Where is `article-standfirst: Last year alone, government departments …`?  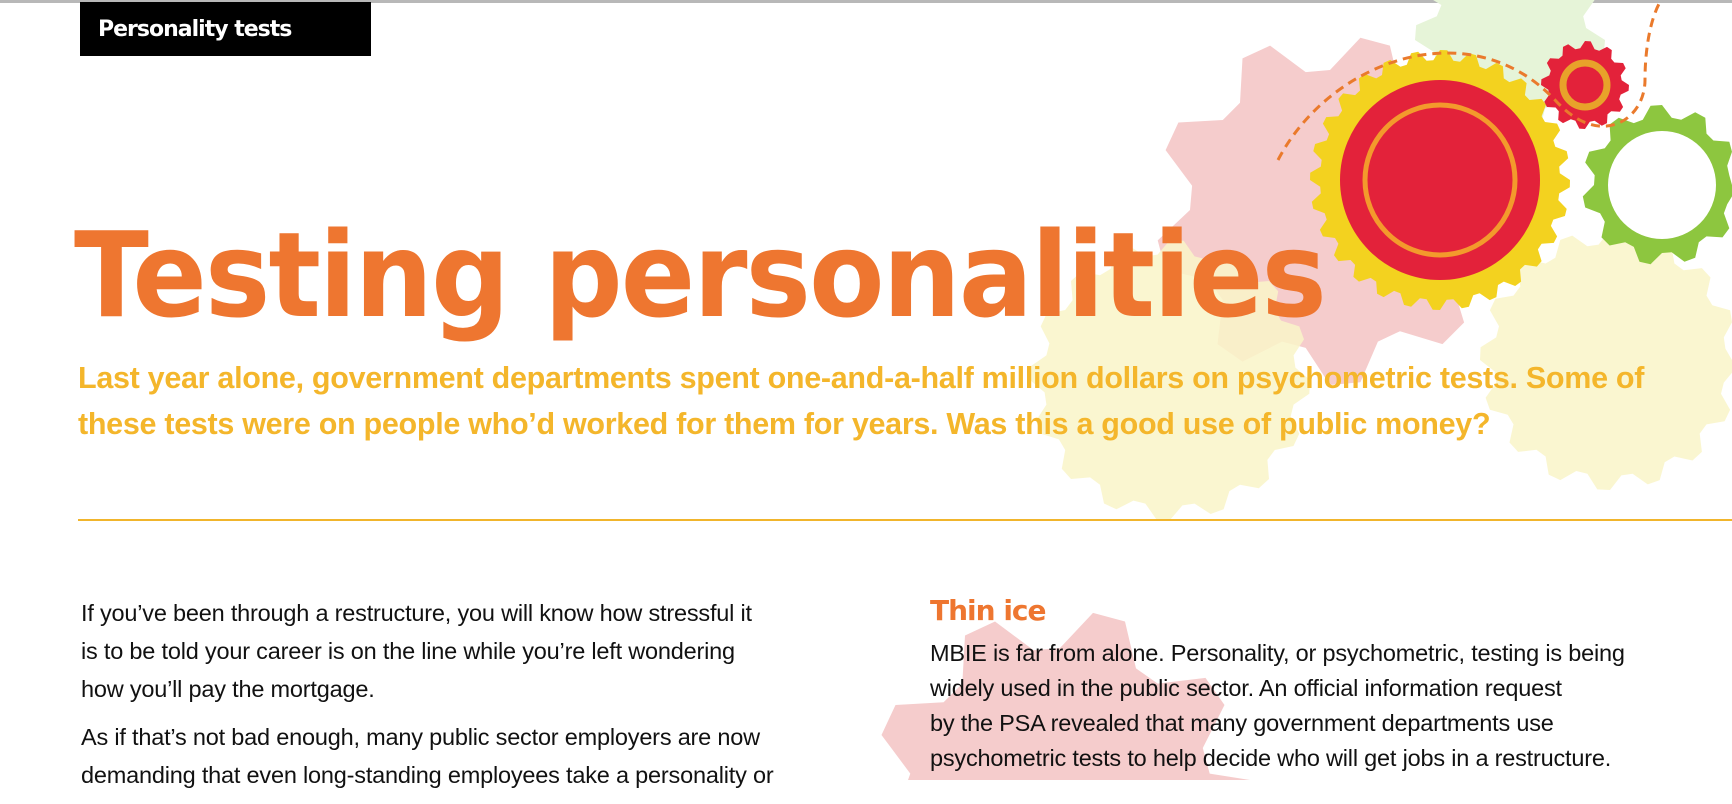
article-standfirst: Last year alone, government departments … is located at coordinates (861, 401).